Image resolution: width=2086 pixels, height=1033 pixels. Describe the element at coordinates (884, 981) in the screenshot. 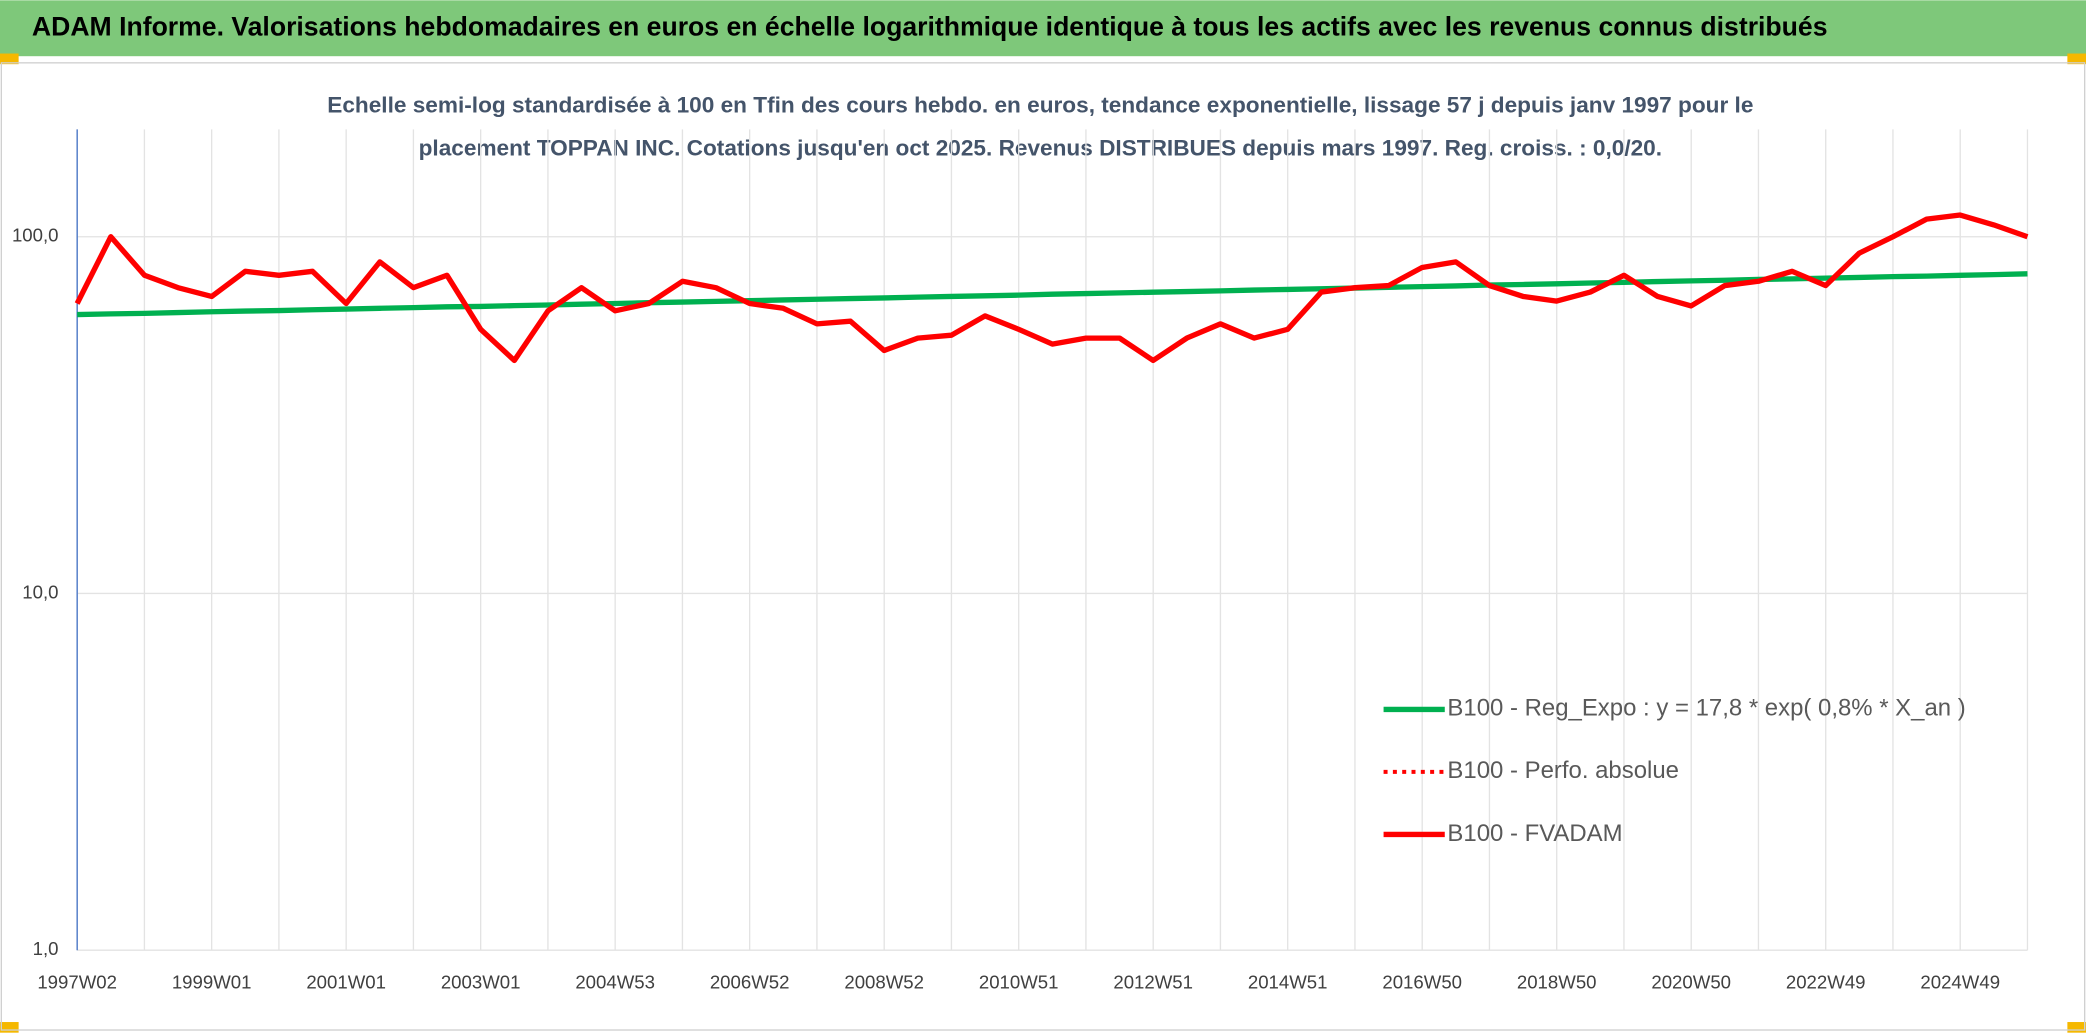

I see `x-tick-label: 2008W52` at that location.